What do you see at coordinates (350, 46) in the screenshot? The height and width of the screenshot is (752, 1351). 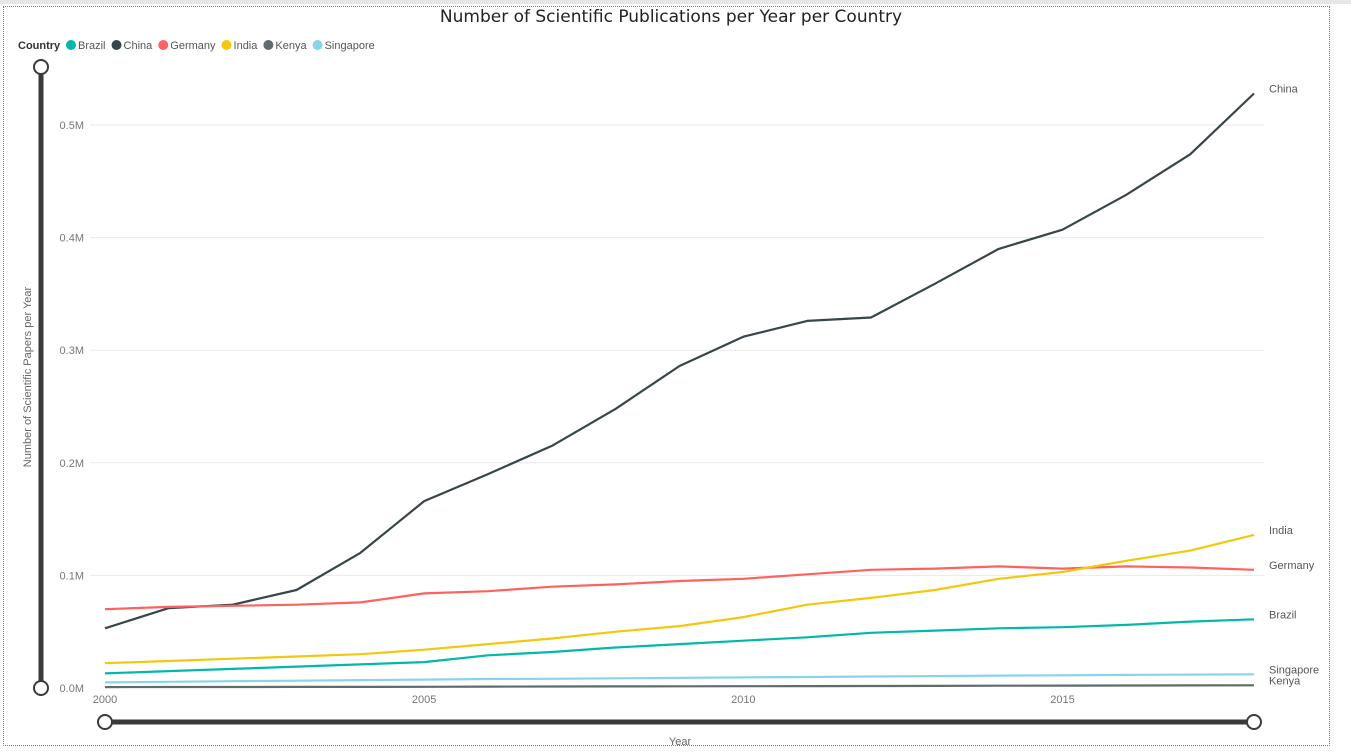 I see `legend-item-label: Singapore` at bounding box center [350, 46].